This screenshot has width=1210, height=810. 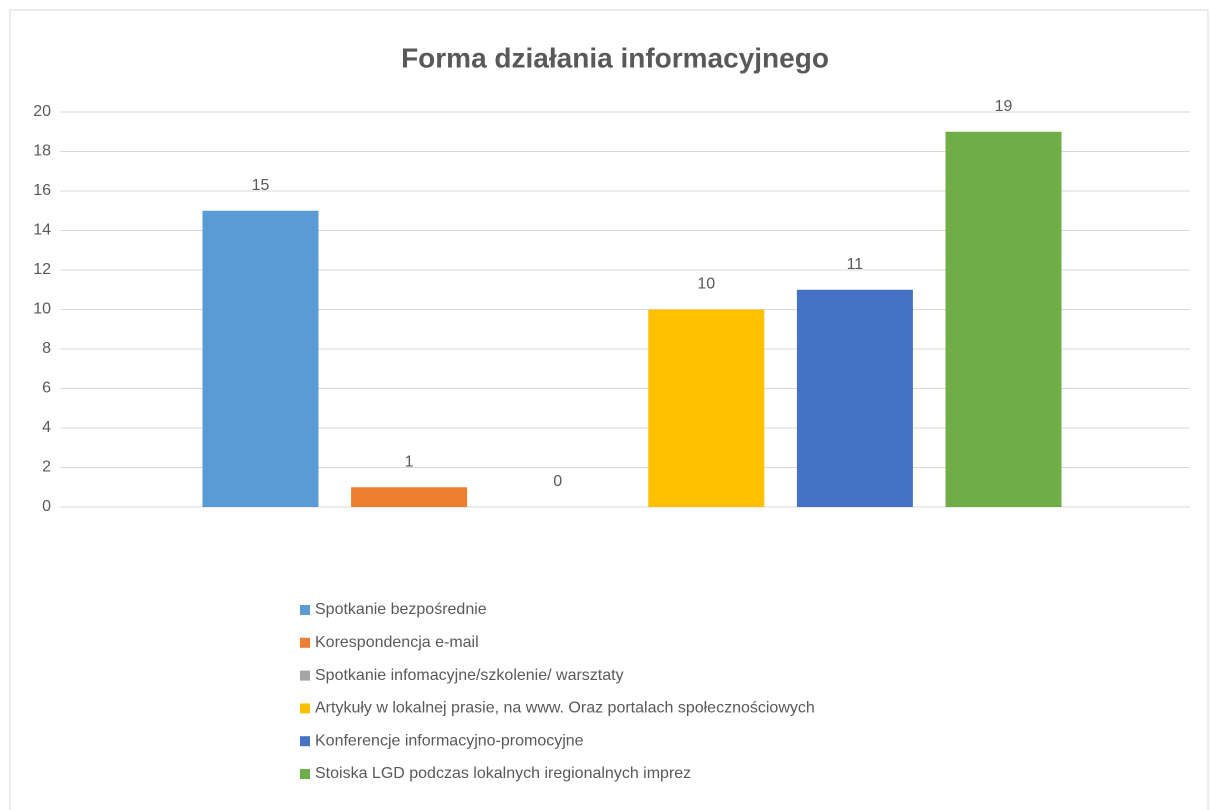 What do you see at coordinates (42, 309) in the screenshot?
I see `y-tick-label: 10` at bounding box center [42, 309].